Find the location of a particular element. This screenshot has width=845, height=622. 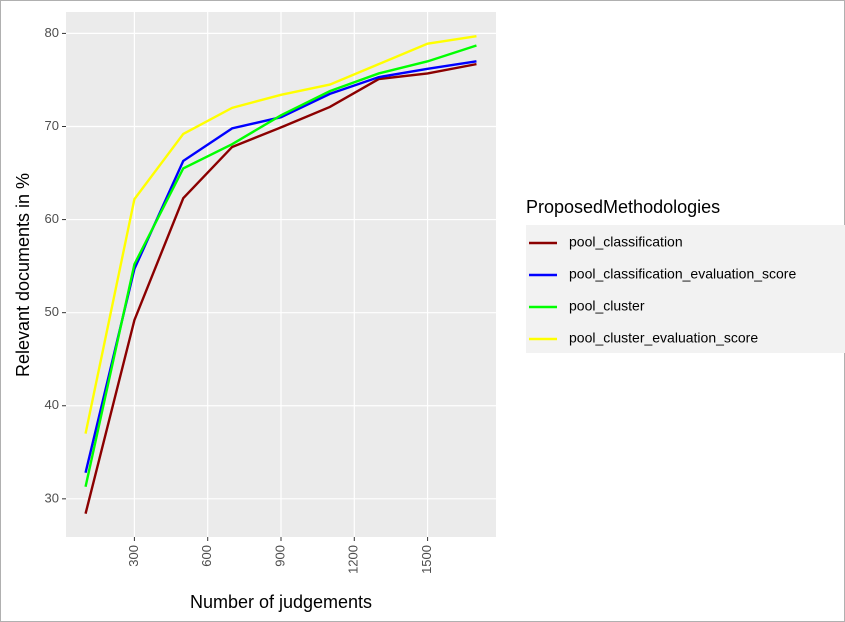

x-tick-label: 600 is located at coordinates (206, 556).